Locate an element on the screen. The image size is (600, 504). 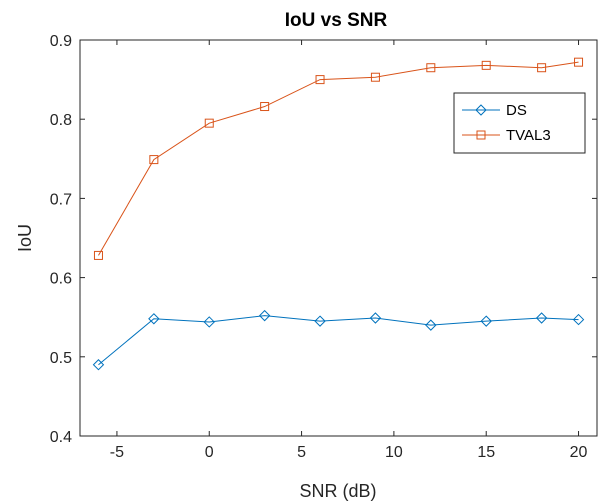
y-tick-label: 0.8 is located at coordinates (61, 120).